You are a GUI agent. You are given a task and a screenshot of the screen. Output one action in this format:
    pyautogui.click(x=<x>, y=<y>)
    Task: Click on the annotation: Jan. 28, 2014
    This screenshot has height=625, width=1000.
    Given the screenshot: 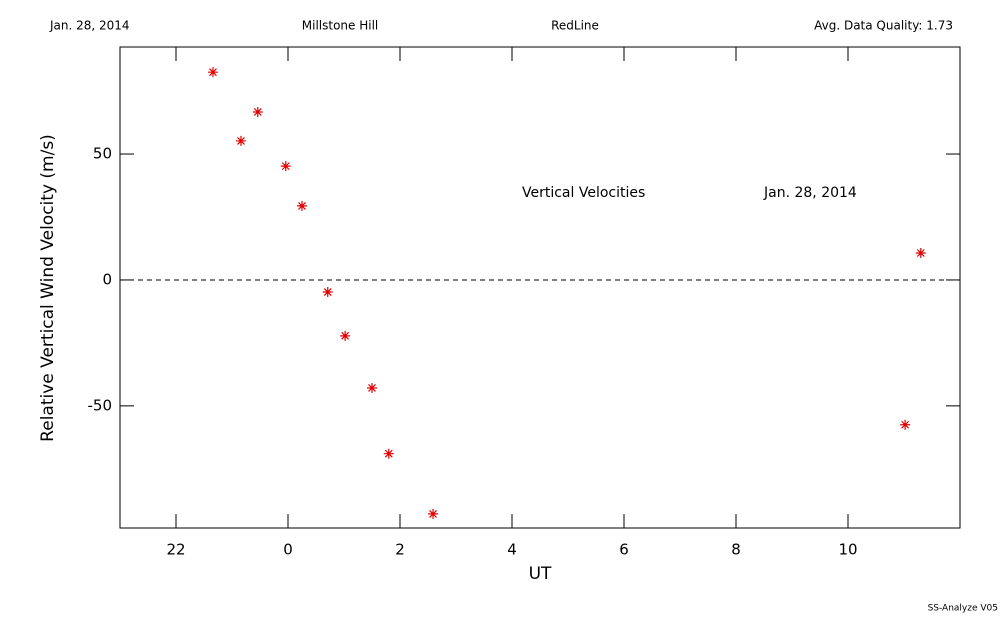 What is the action you would take?
    pyautogui.click(x=810, y=193)
    